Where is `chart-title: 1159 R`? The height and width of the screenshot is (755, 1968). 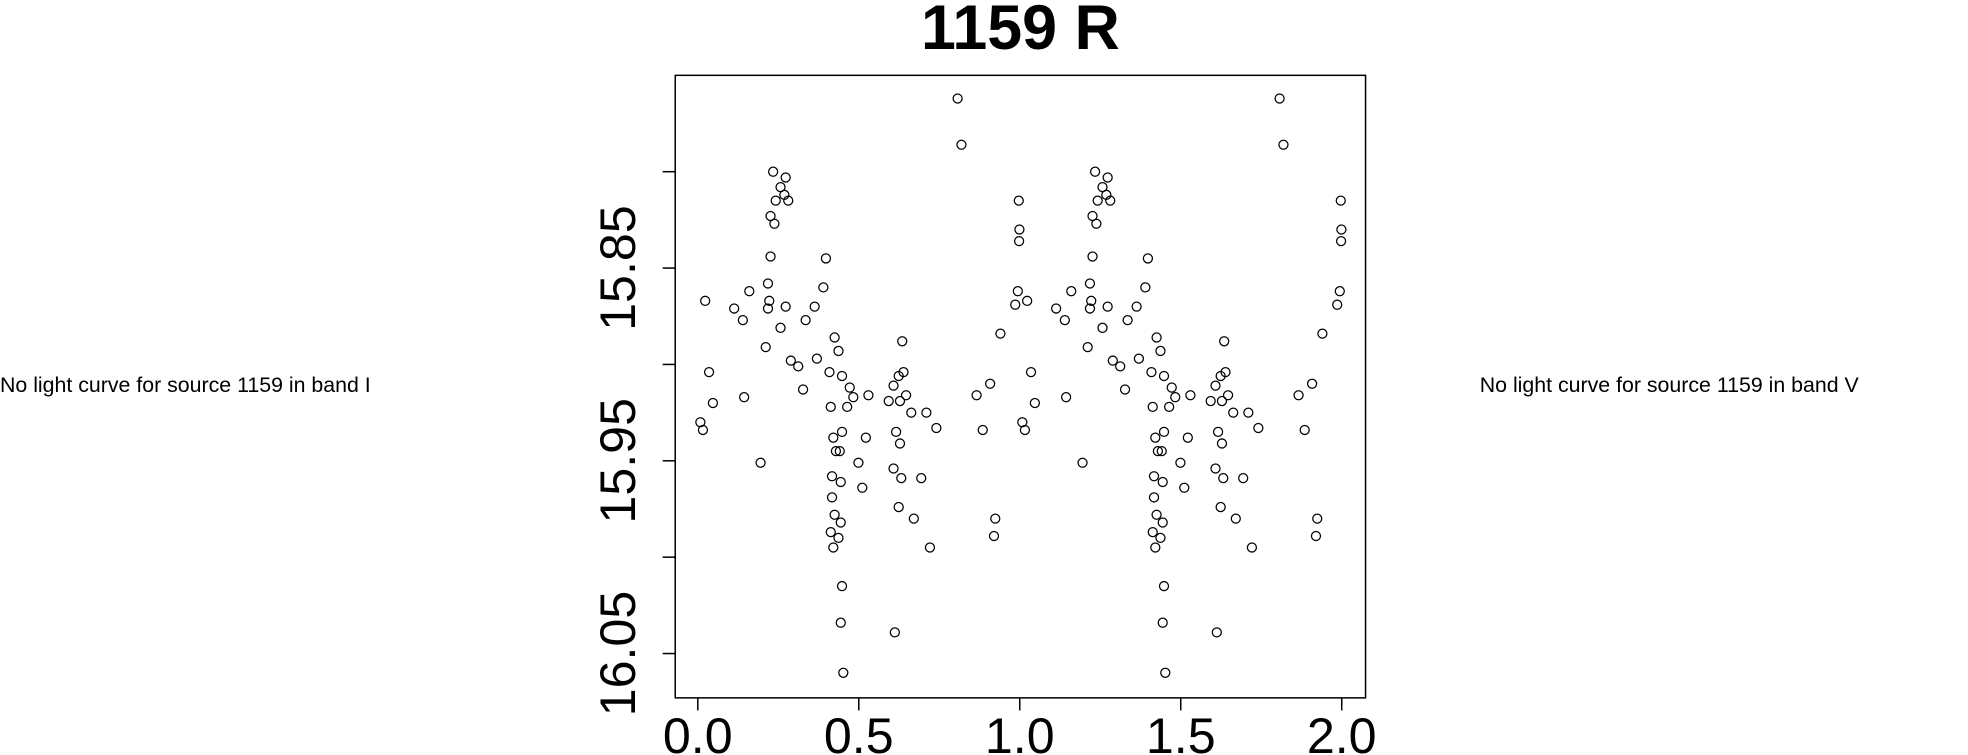
chart-title: 1159 R is located at coordinates (1020, 31).